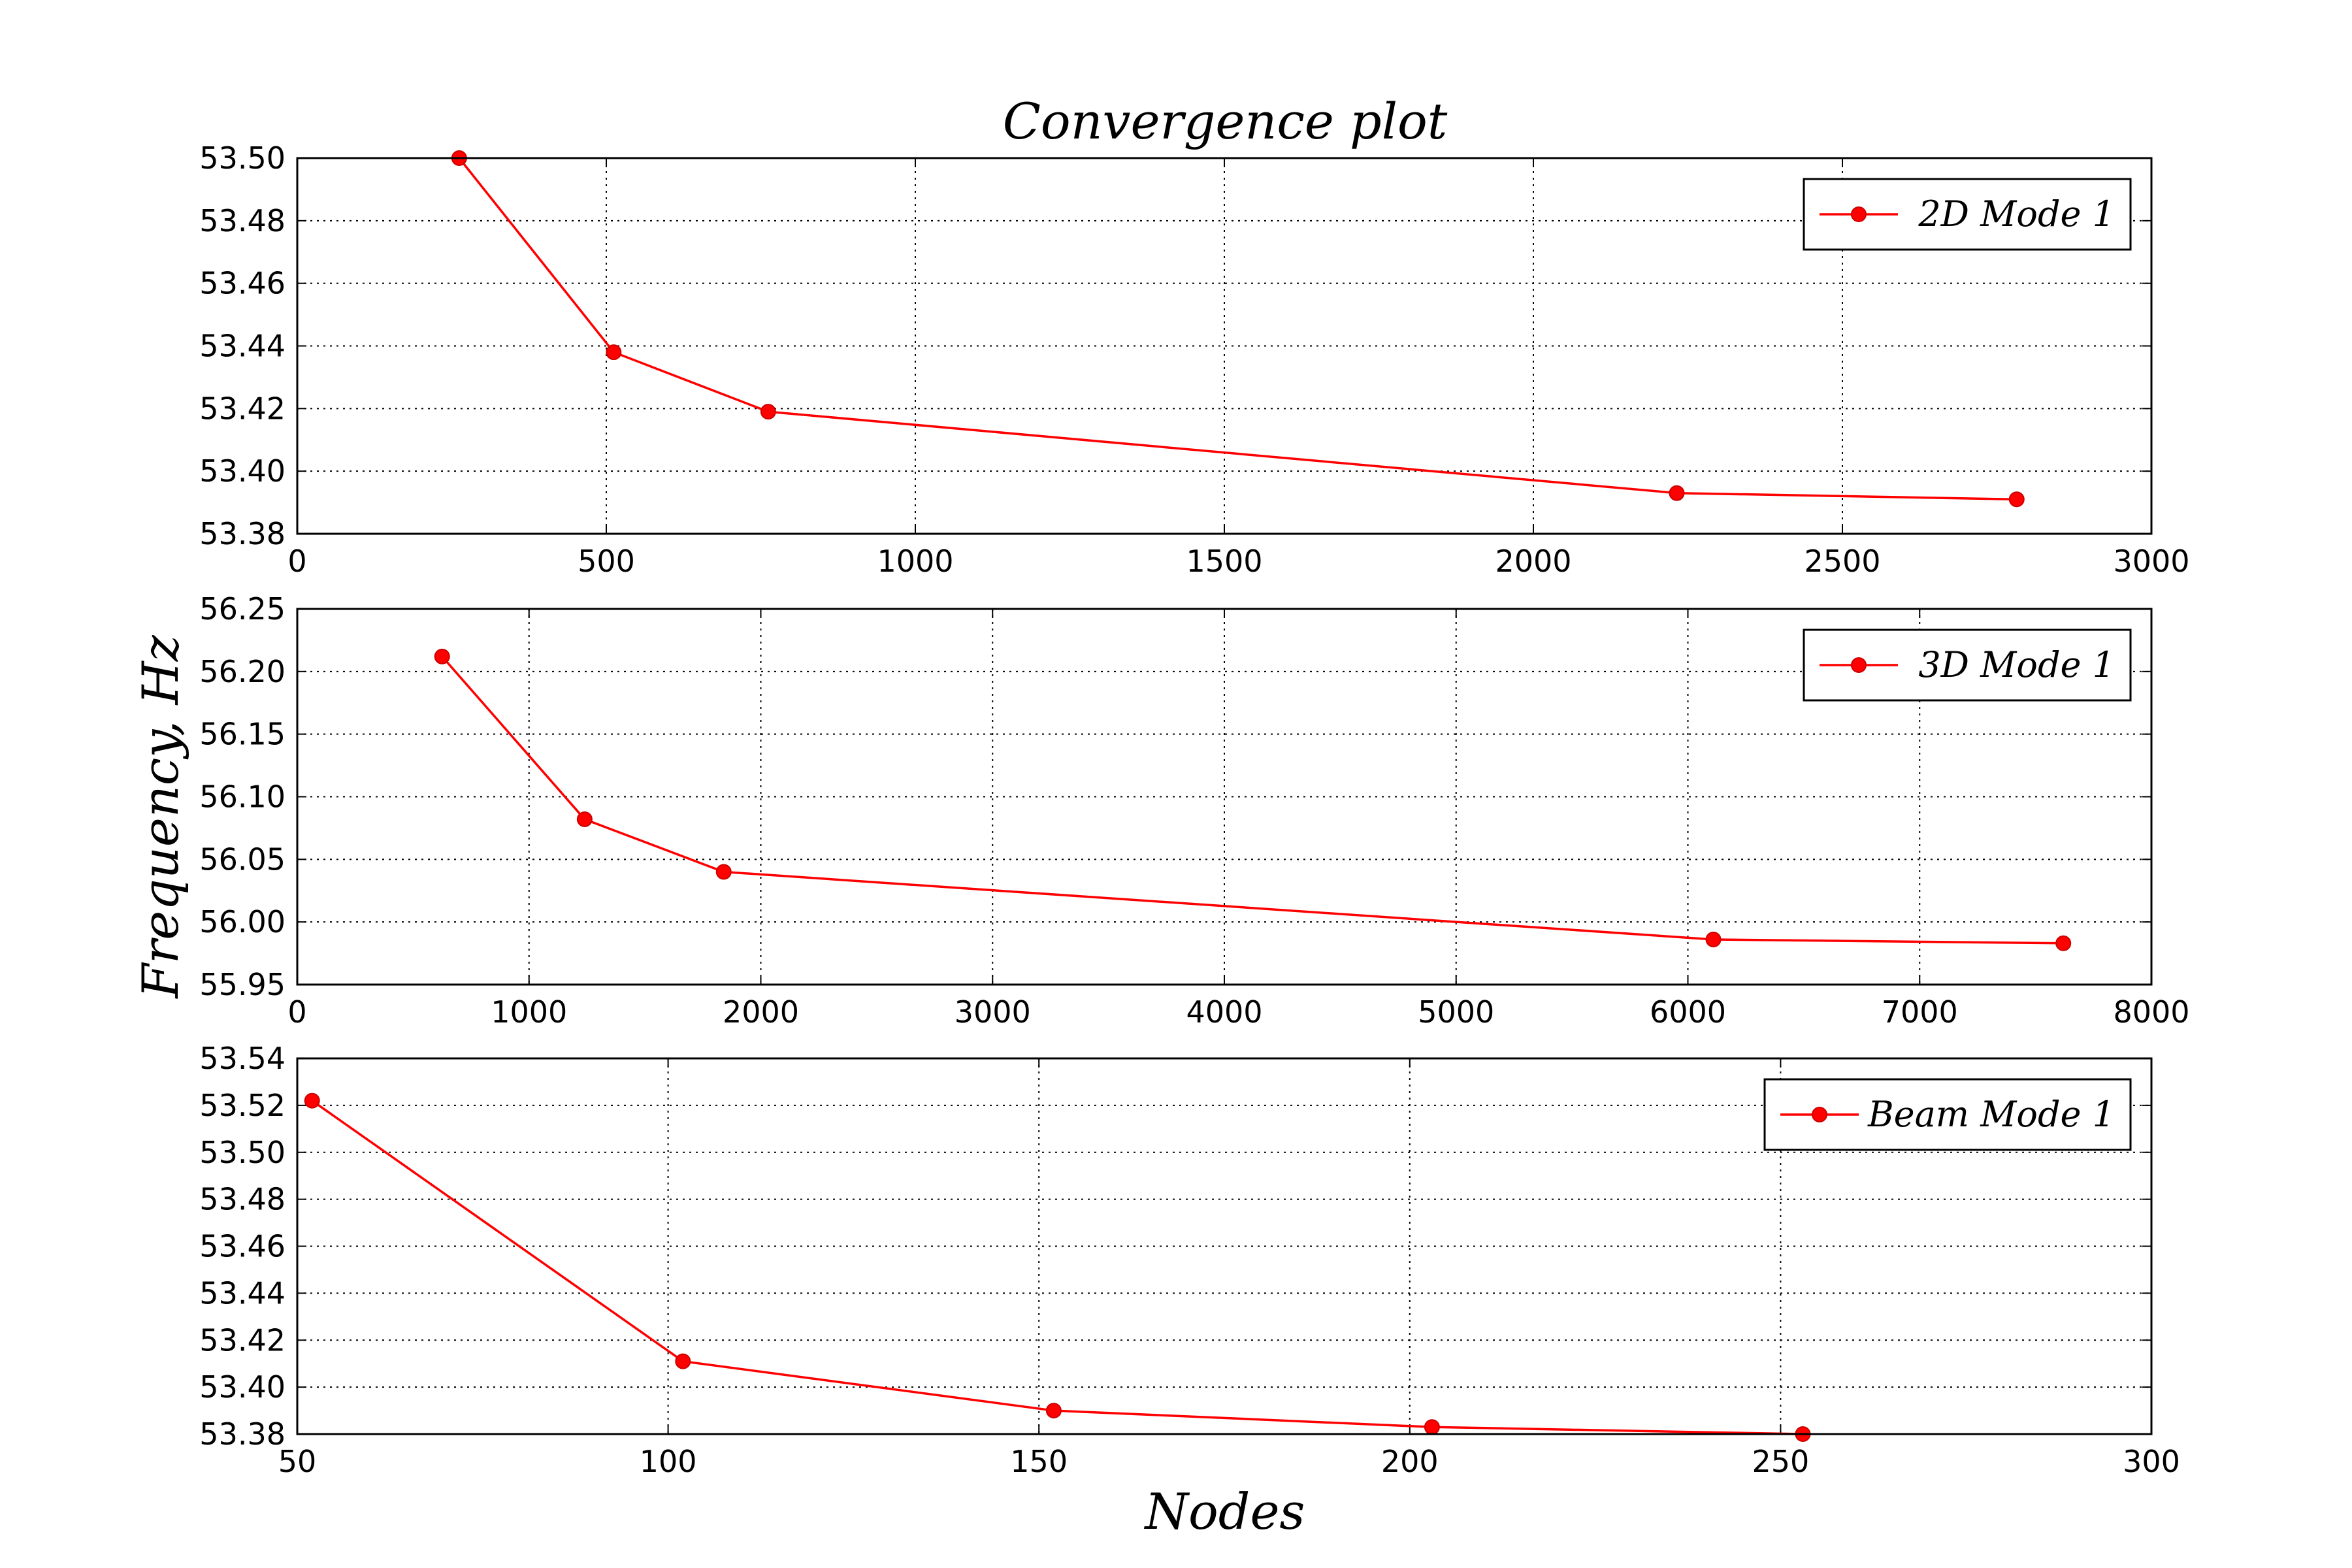 The image size is (2352, 1568). Describe the element at coordinates (242, 921) in the screenshot. I see `y-tick-label: 56.00` at that location.